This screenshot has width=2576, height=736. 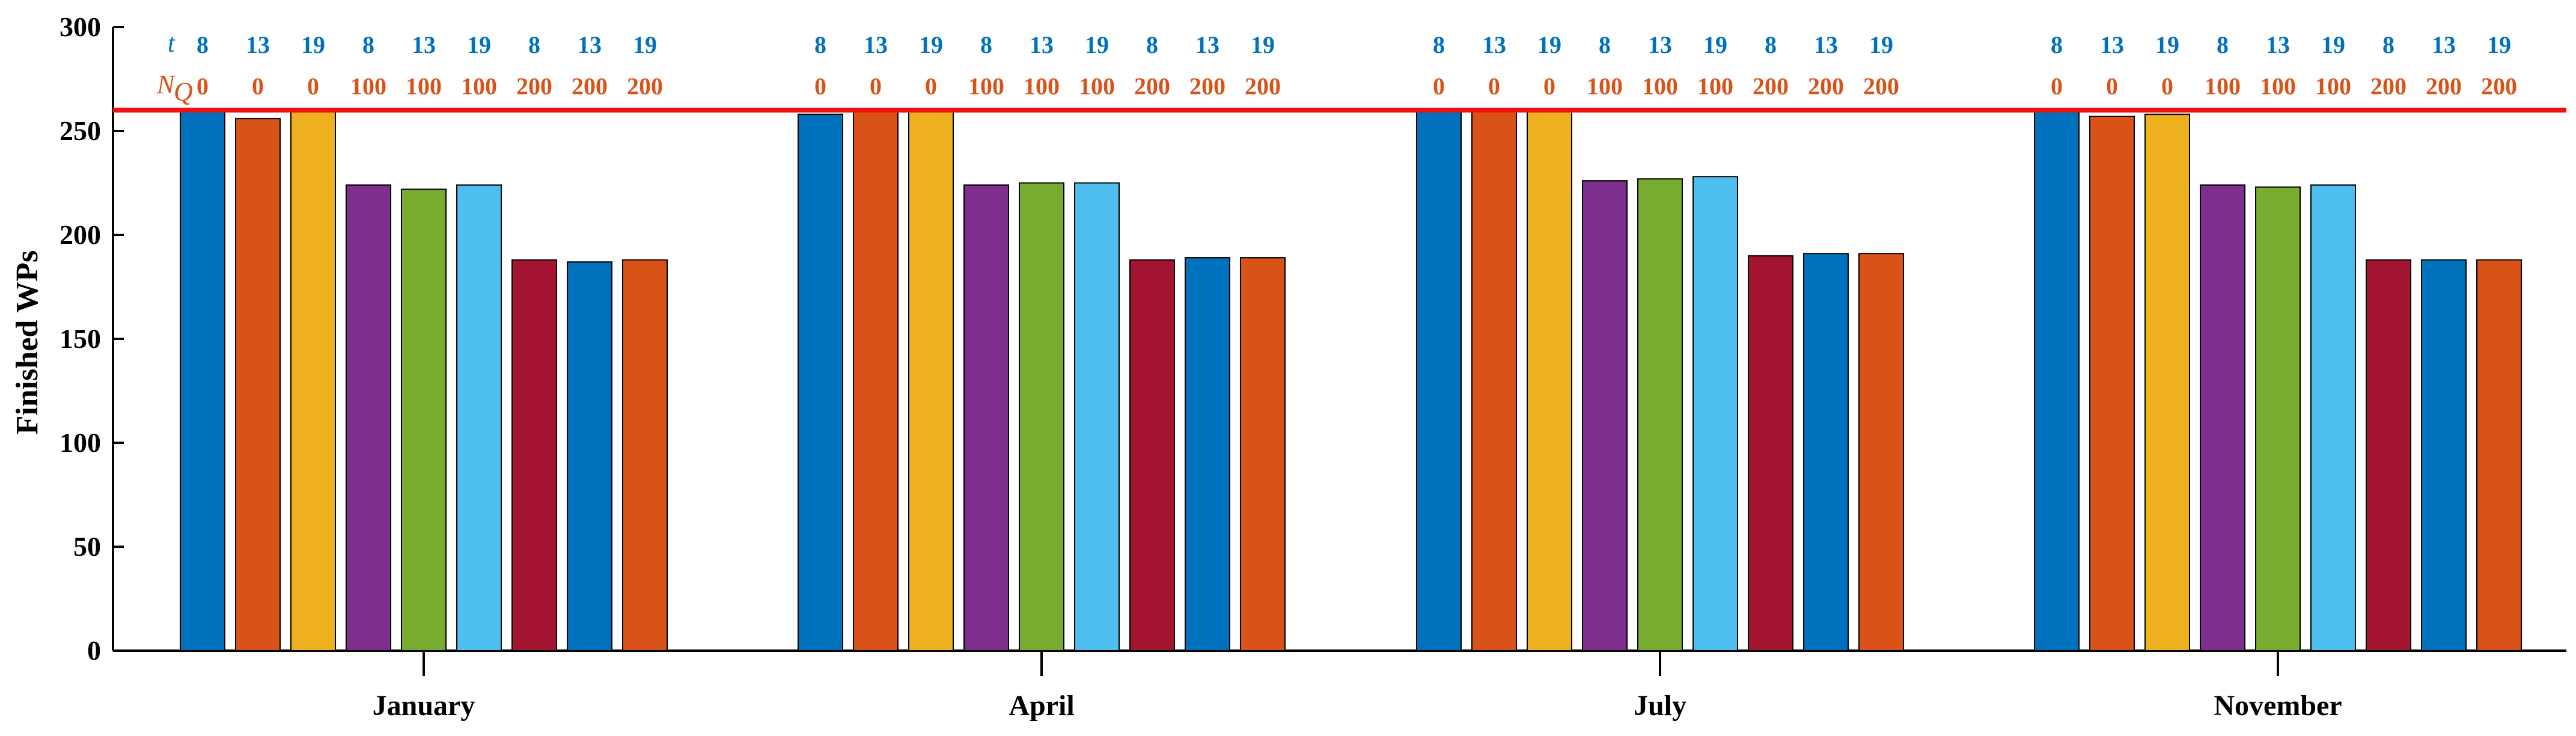 What do you see at coordinates (87, 546) in the screenshot?
I see `y-tick-label: 50` at bounding box center [87, 546].